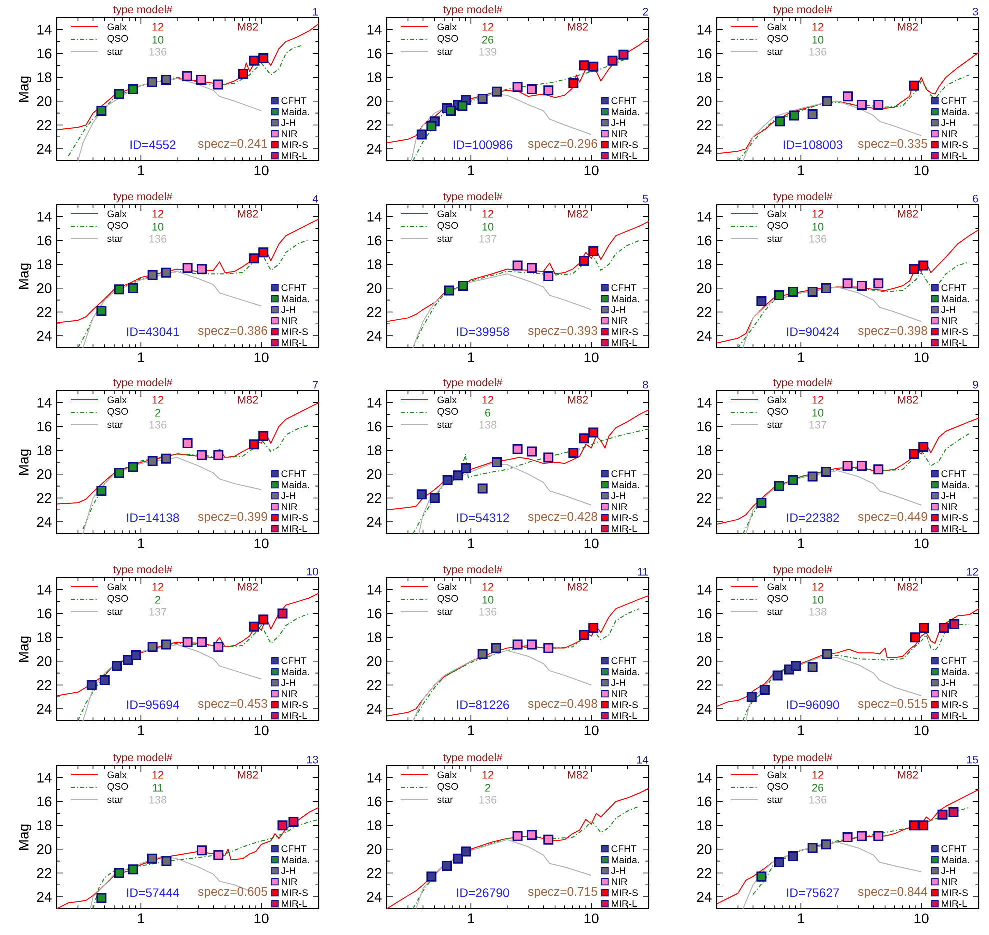 This screenshot has height=935, width=989. I want to click on annotation: ID=43041, so click(153, 332).